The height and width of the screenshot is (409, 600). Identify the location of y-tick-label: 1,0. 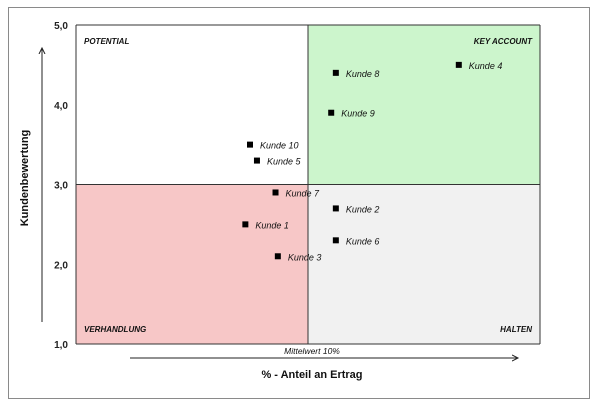
(61, 345).